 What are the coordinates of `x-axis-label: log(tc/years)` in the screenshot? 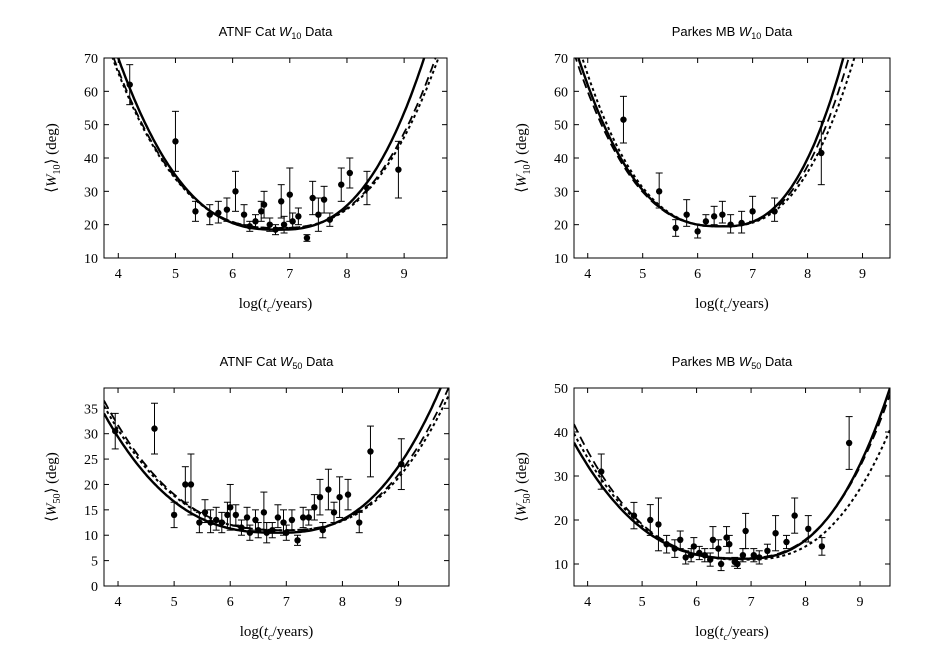 It's located at (277, 633).